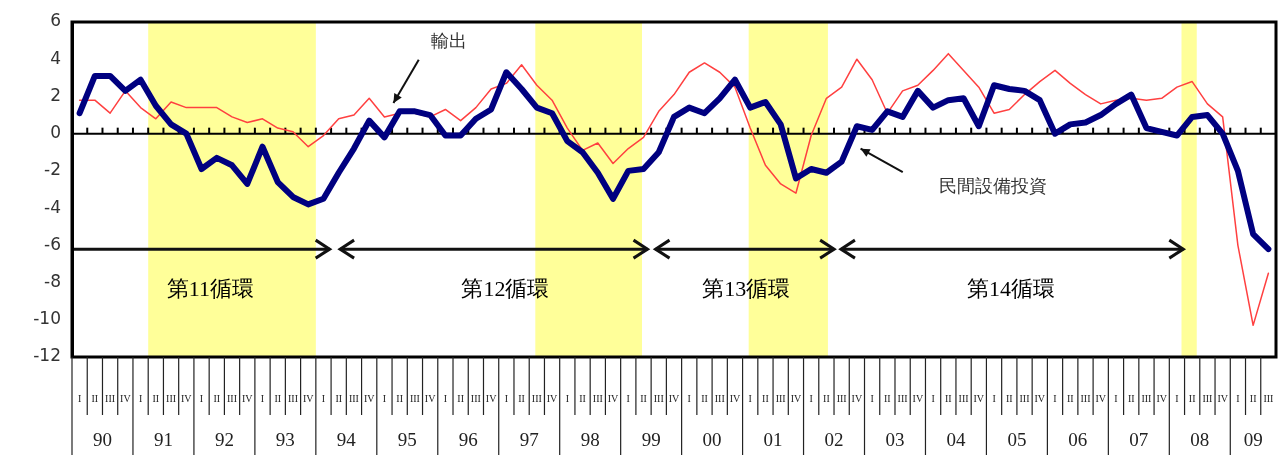 The image size is (1278, 455). Describe the element at coordinates (746, 288) in the screenshot. I see `annotation: 第13循環` at that location.